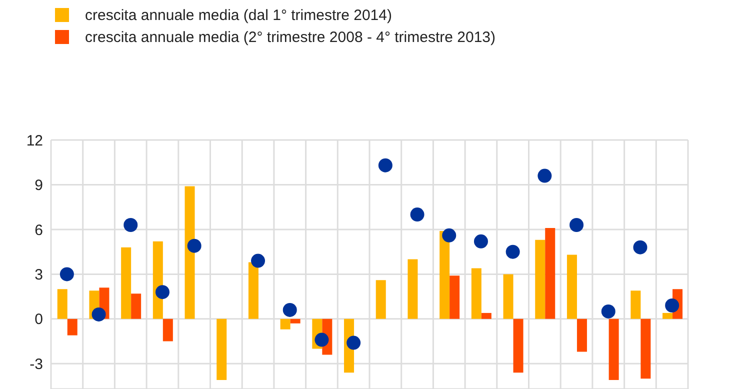 The image size is (740, 389). Describe the element at coordinates (38, 319) in the screenshot. I see `y-tick-label: 0` at that location.